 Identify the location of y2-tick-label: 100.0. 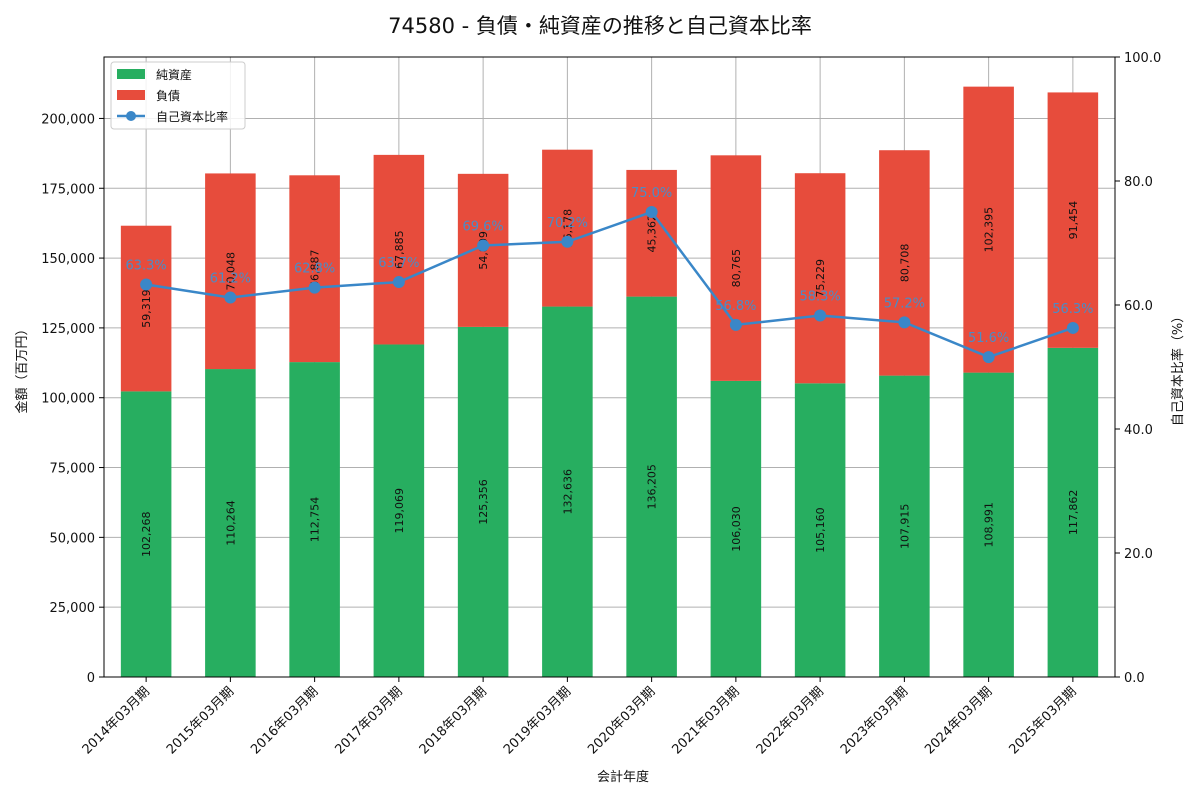
(1142, 58).